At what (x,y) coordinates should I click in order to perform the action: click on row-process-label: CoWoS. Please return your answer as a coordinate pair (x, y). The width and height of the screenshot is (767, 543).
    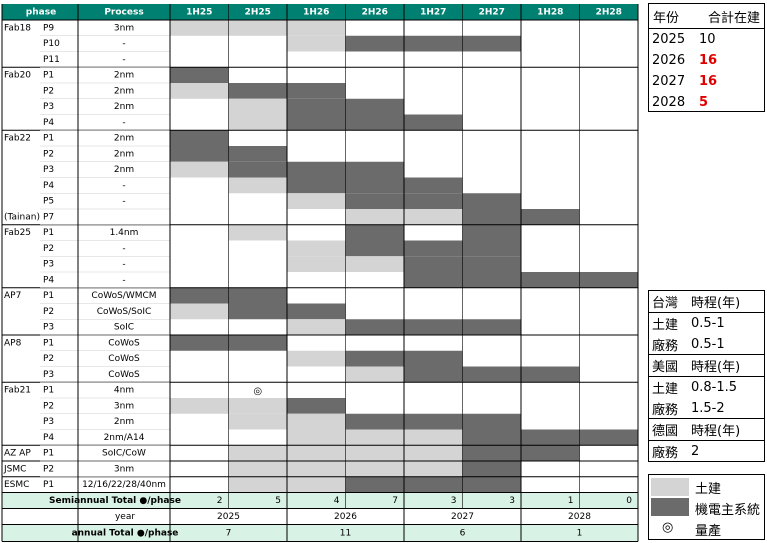
    Looking at the image, I should click on (124, 359).